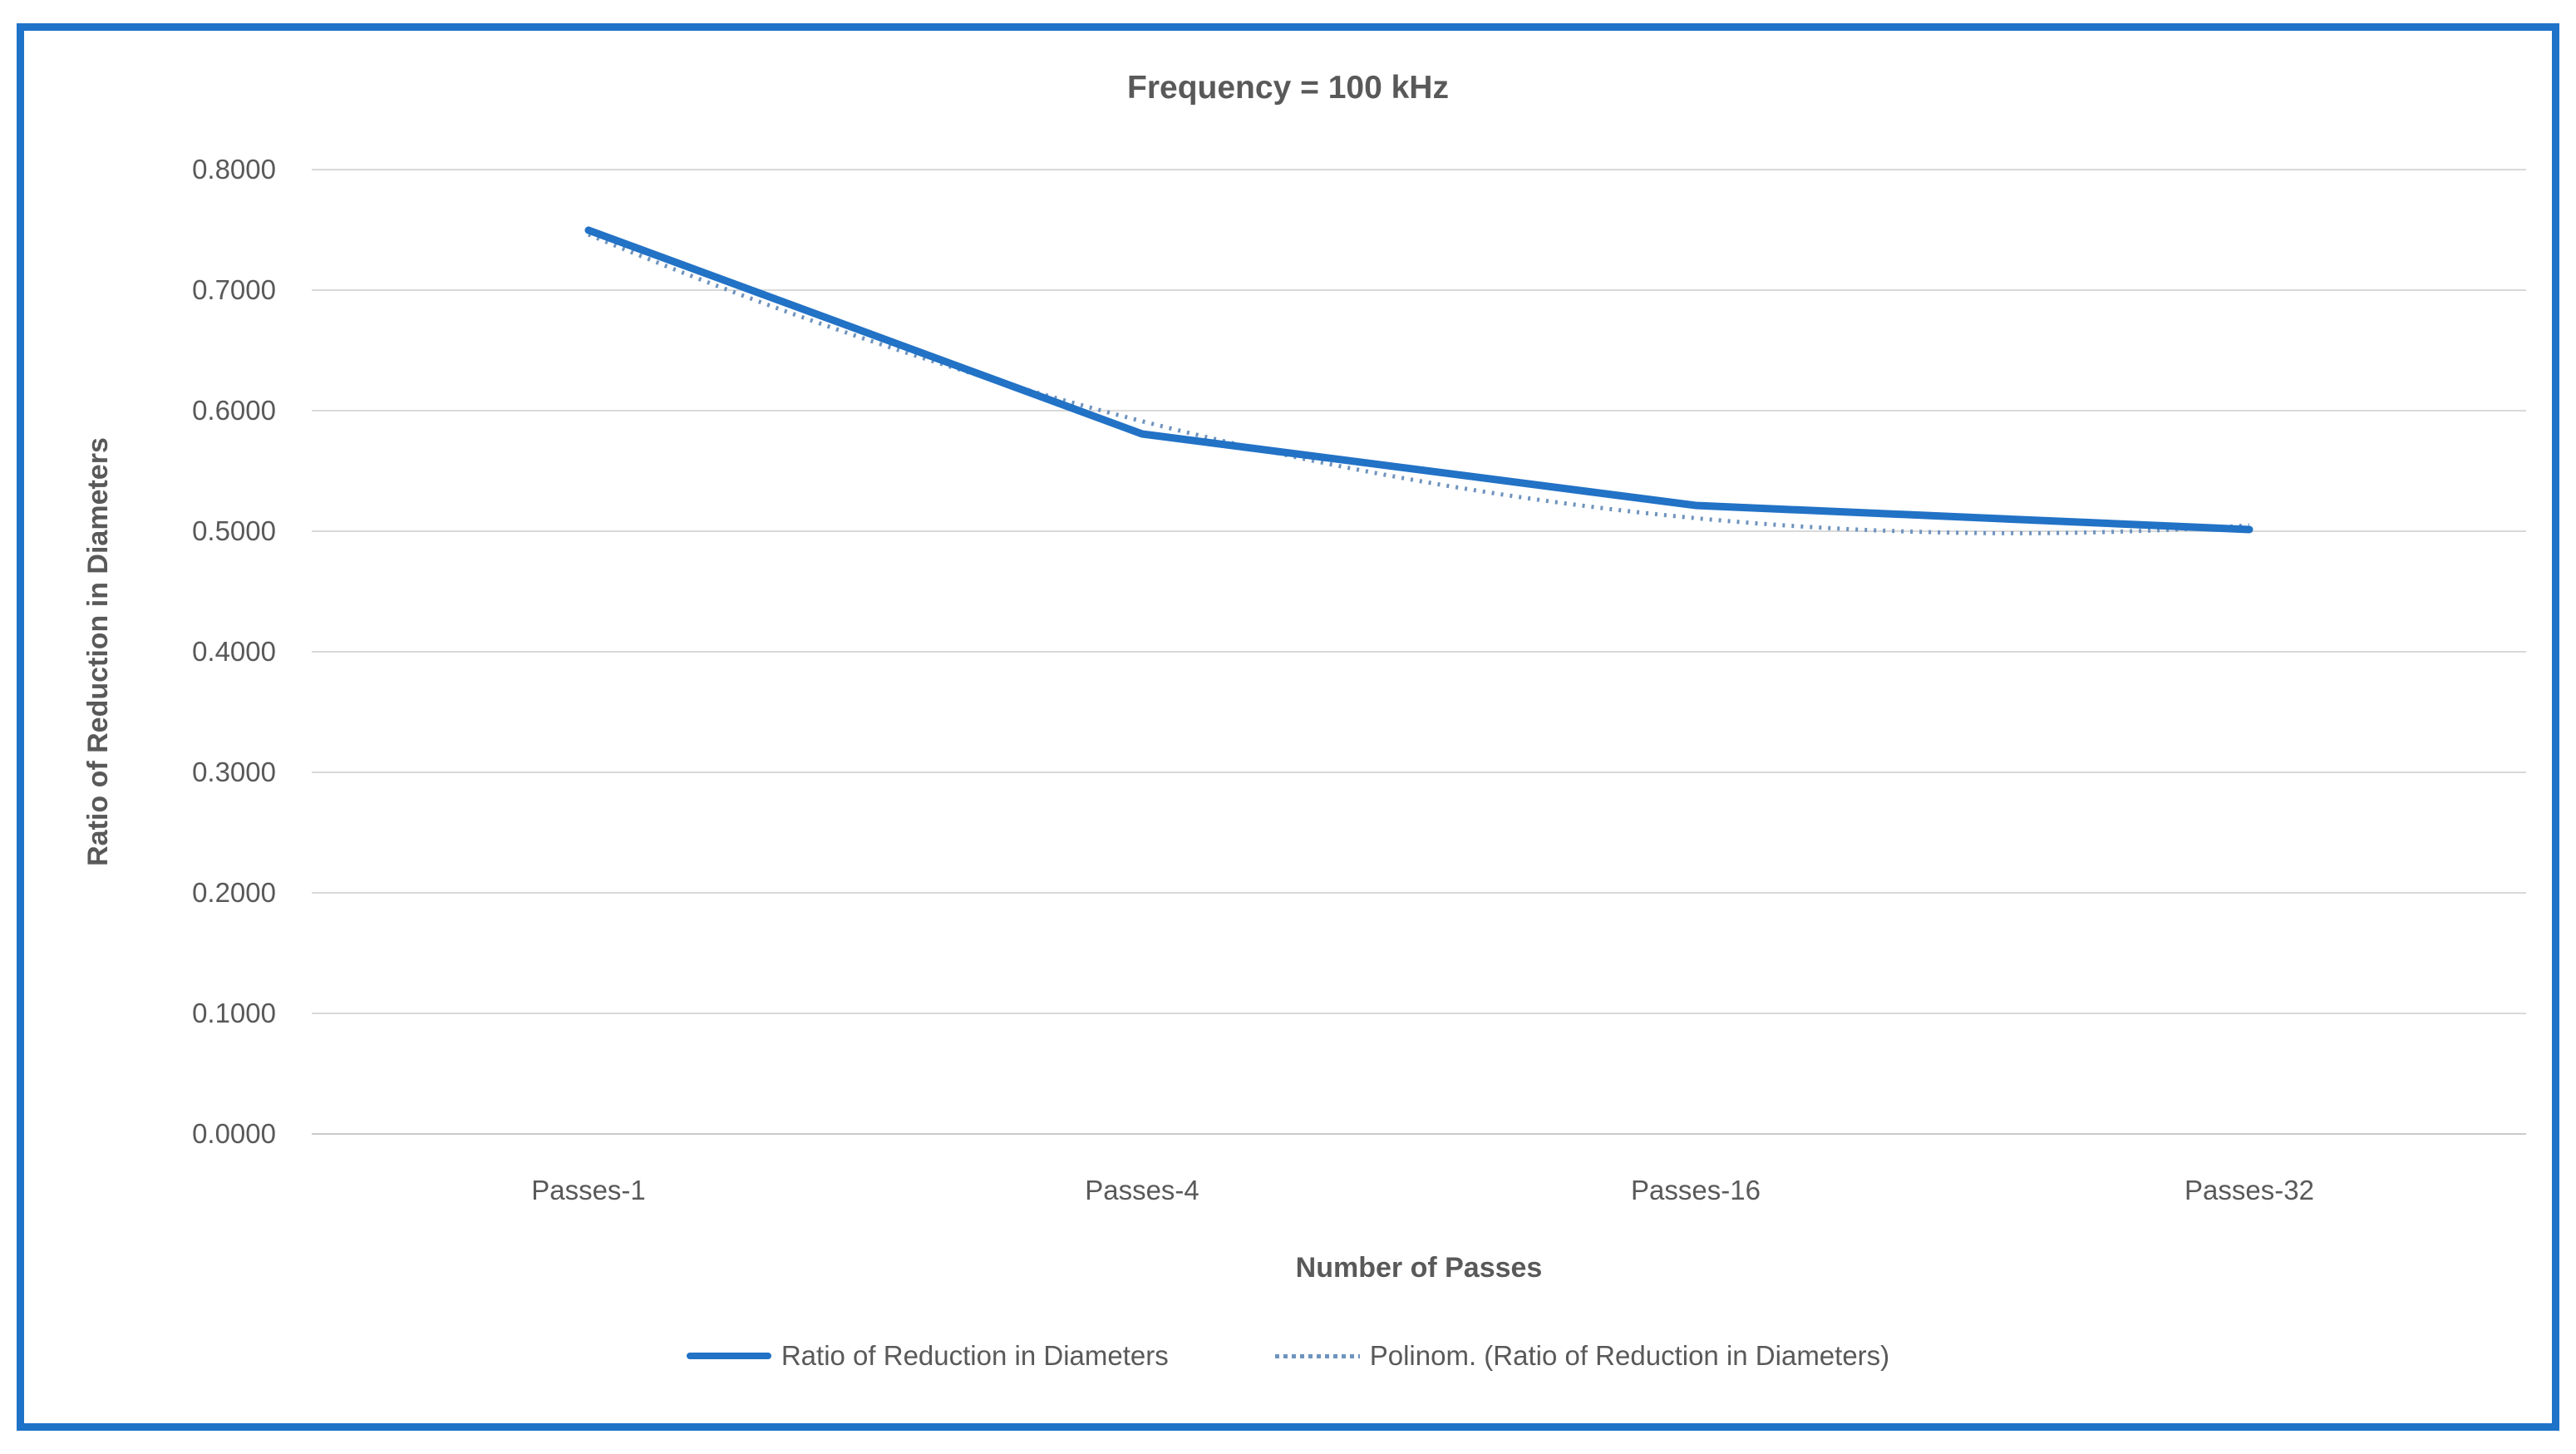  Describe the element at coordinates (1317, 1355) in the screenshot. I see `dotted-line-swatch` at that location.